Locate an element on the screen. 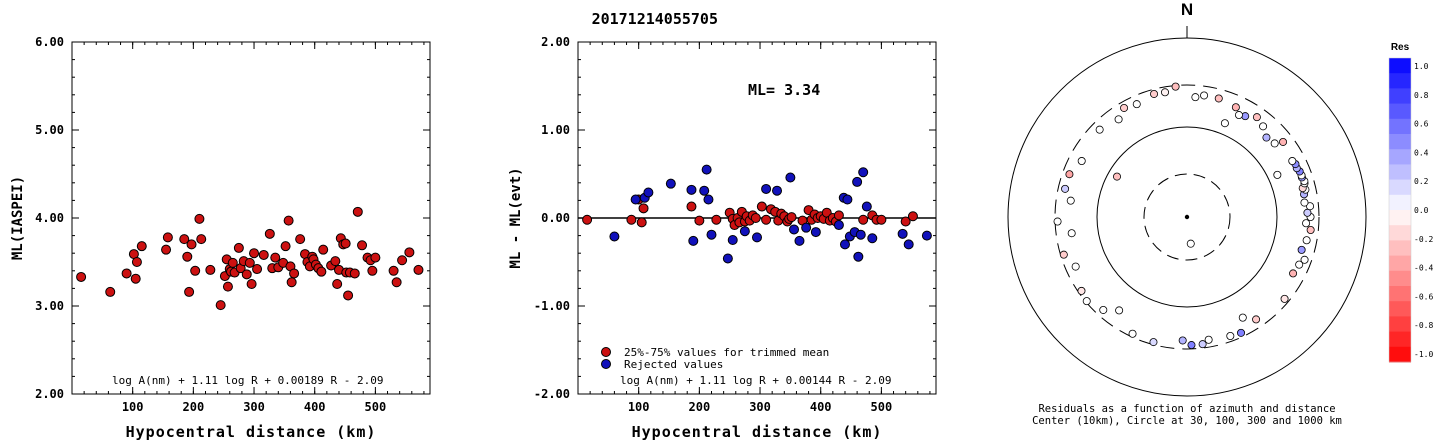 Image resolution: width=1437 pixels, height=441 pixels. colorbar-label: 0.2 is located at coordinates (1421, 181).